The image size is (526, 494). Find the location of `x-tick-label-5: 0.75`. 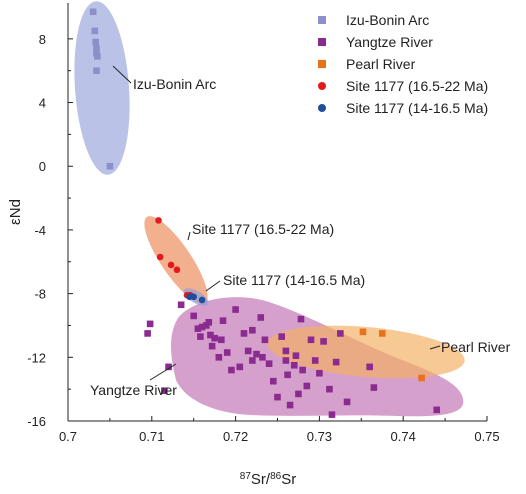

x-tick-label-5: 0.75 is located at coordinates (486, 436).